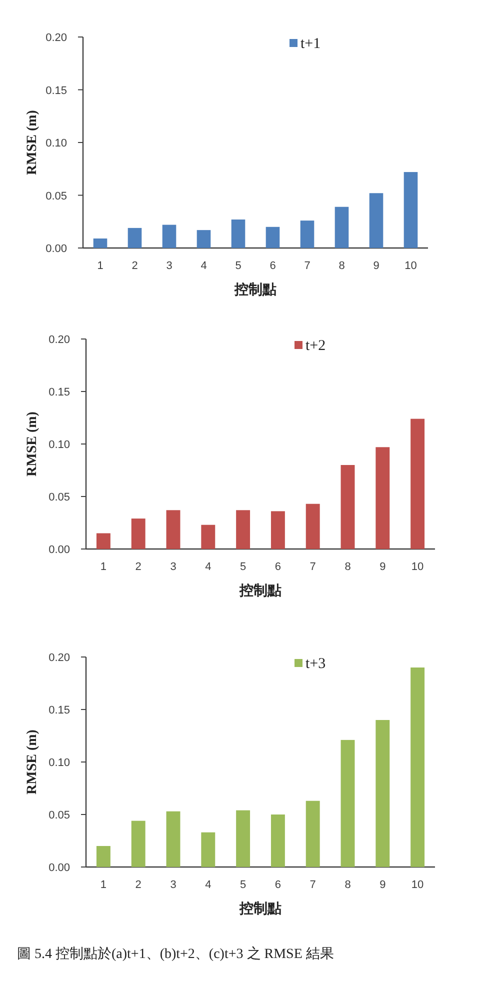  What do you see at coordinates (316, 346) in the screenshot?
I see `legend-label: t+2` at bounding box center [316, 346].